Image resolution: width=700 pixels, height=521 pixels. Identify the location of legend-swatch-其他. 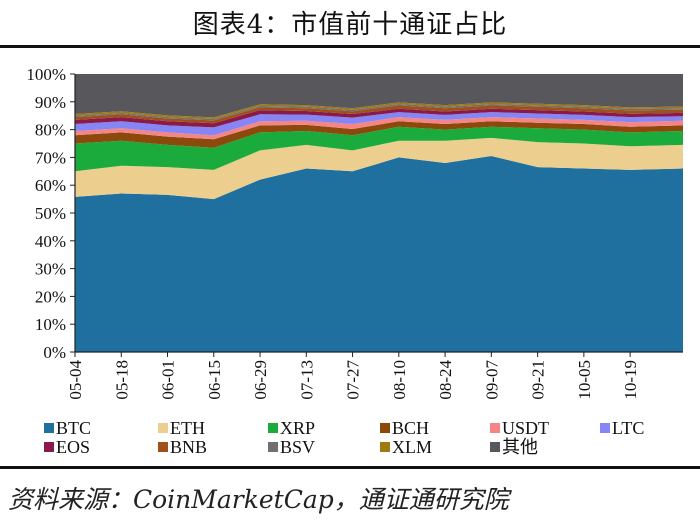
(495, 447).